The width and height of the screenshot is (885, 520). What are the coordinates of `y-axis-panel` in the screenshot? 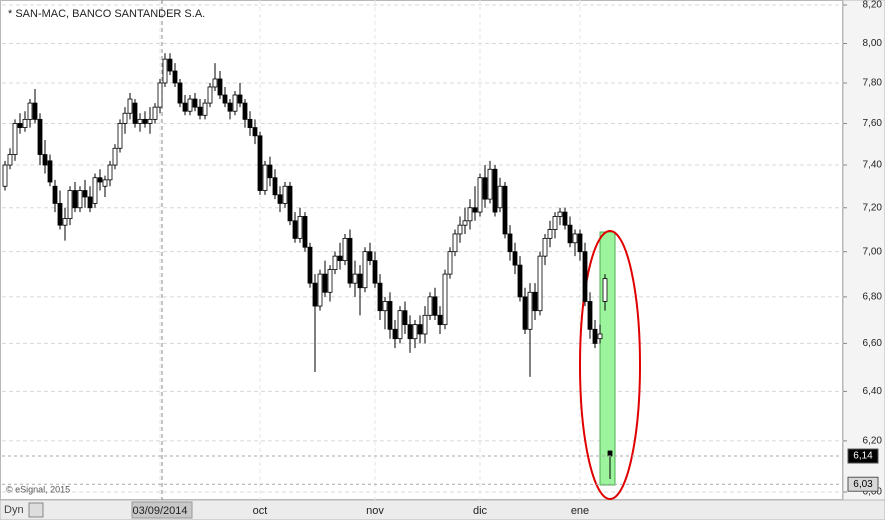 It's located at (863, 250).